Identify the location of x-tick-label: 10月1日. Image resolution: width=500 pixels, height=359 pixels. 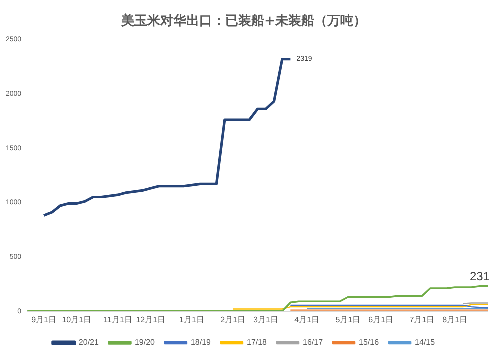
(77, 319).